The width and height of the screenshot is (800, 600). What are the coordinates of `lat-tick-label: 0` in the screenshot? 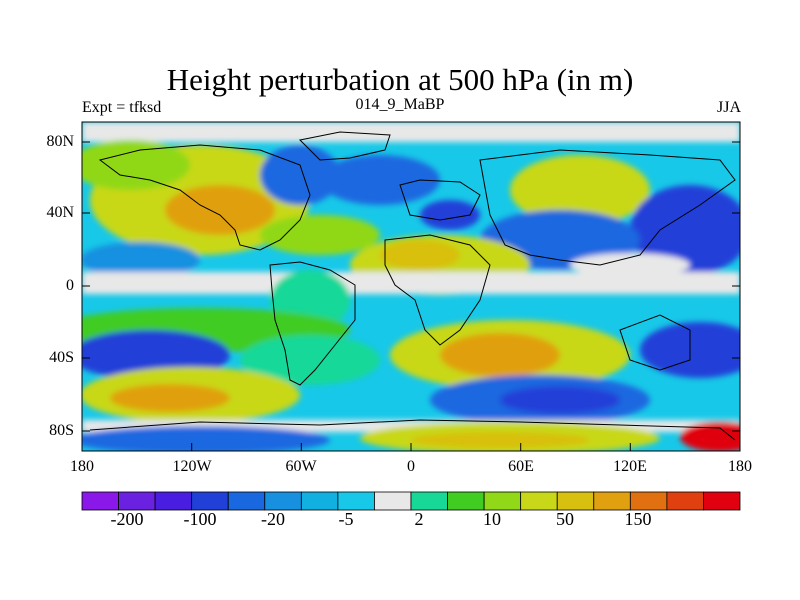 It's located at (70, 285).